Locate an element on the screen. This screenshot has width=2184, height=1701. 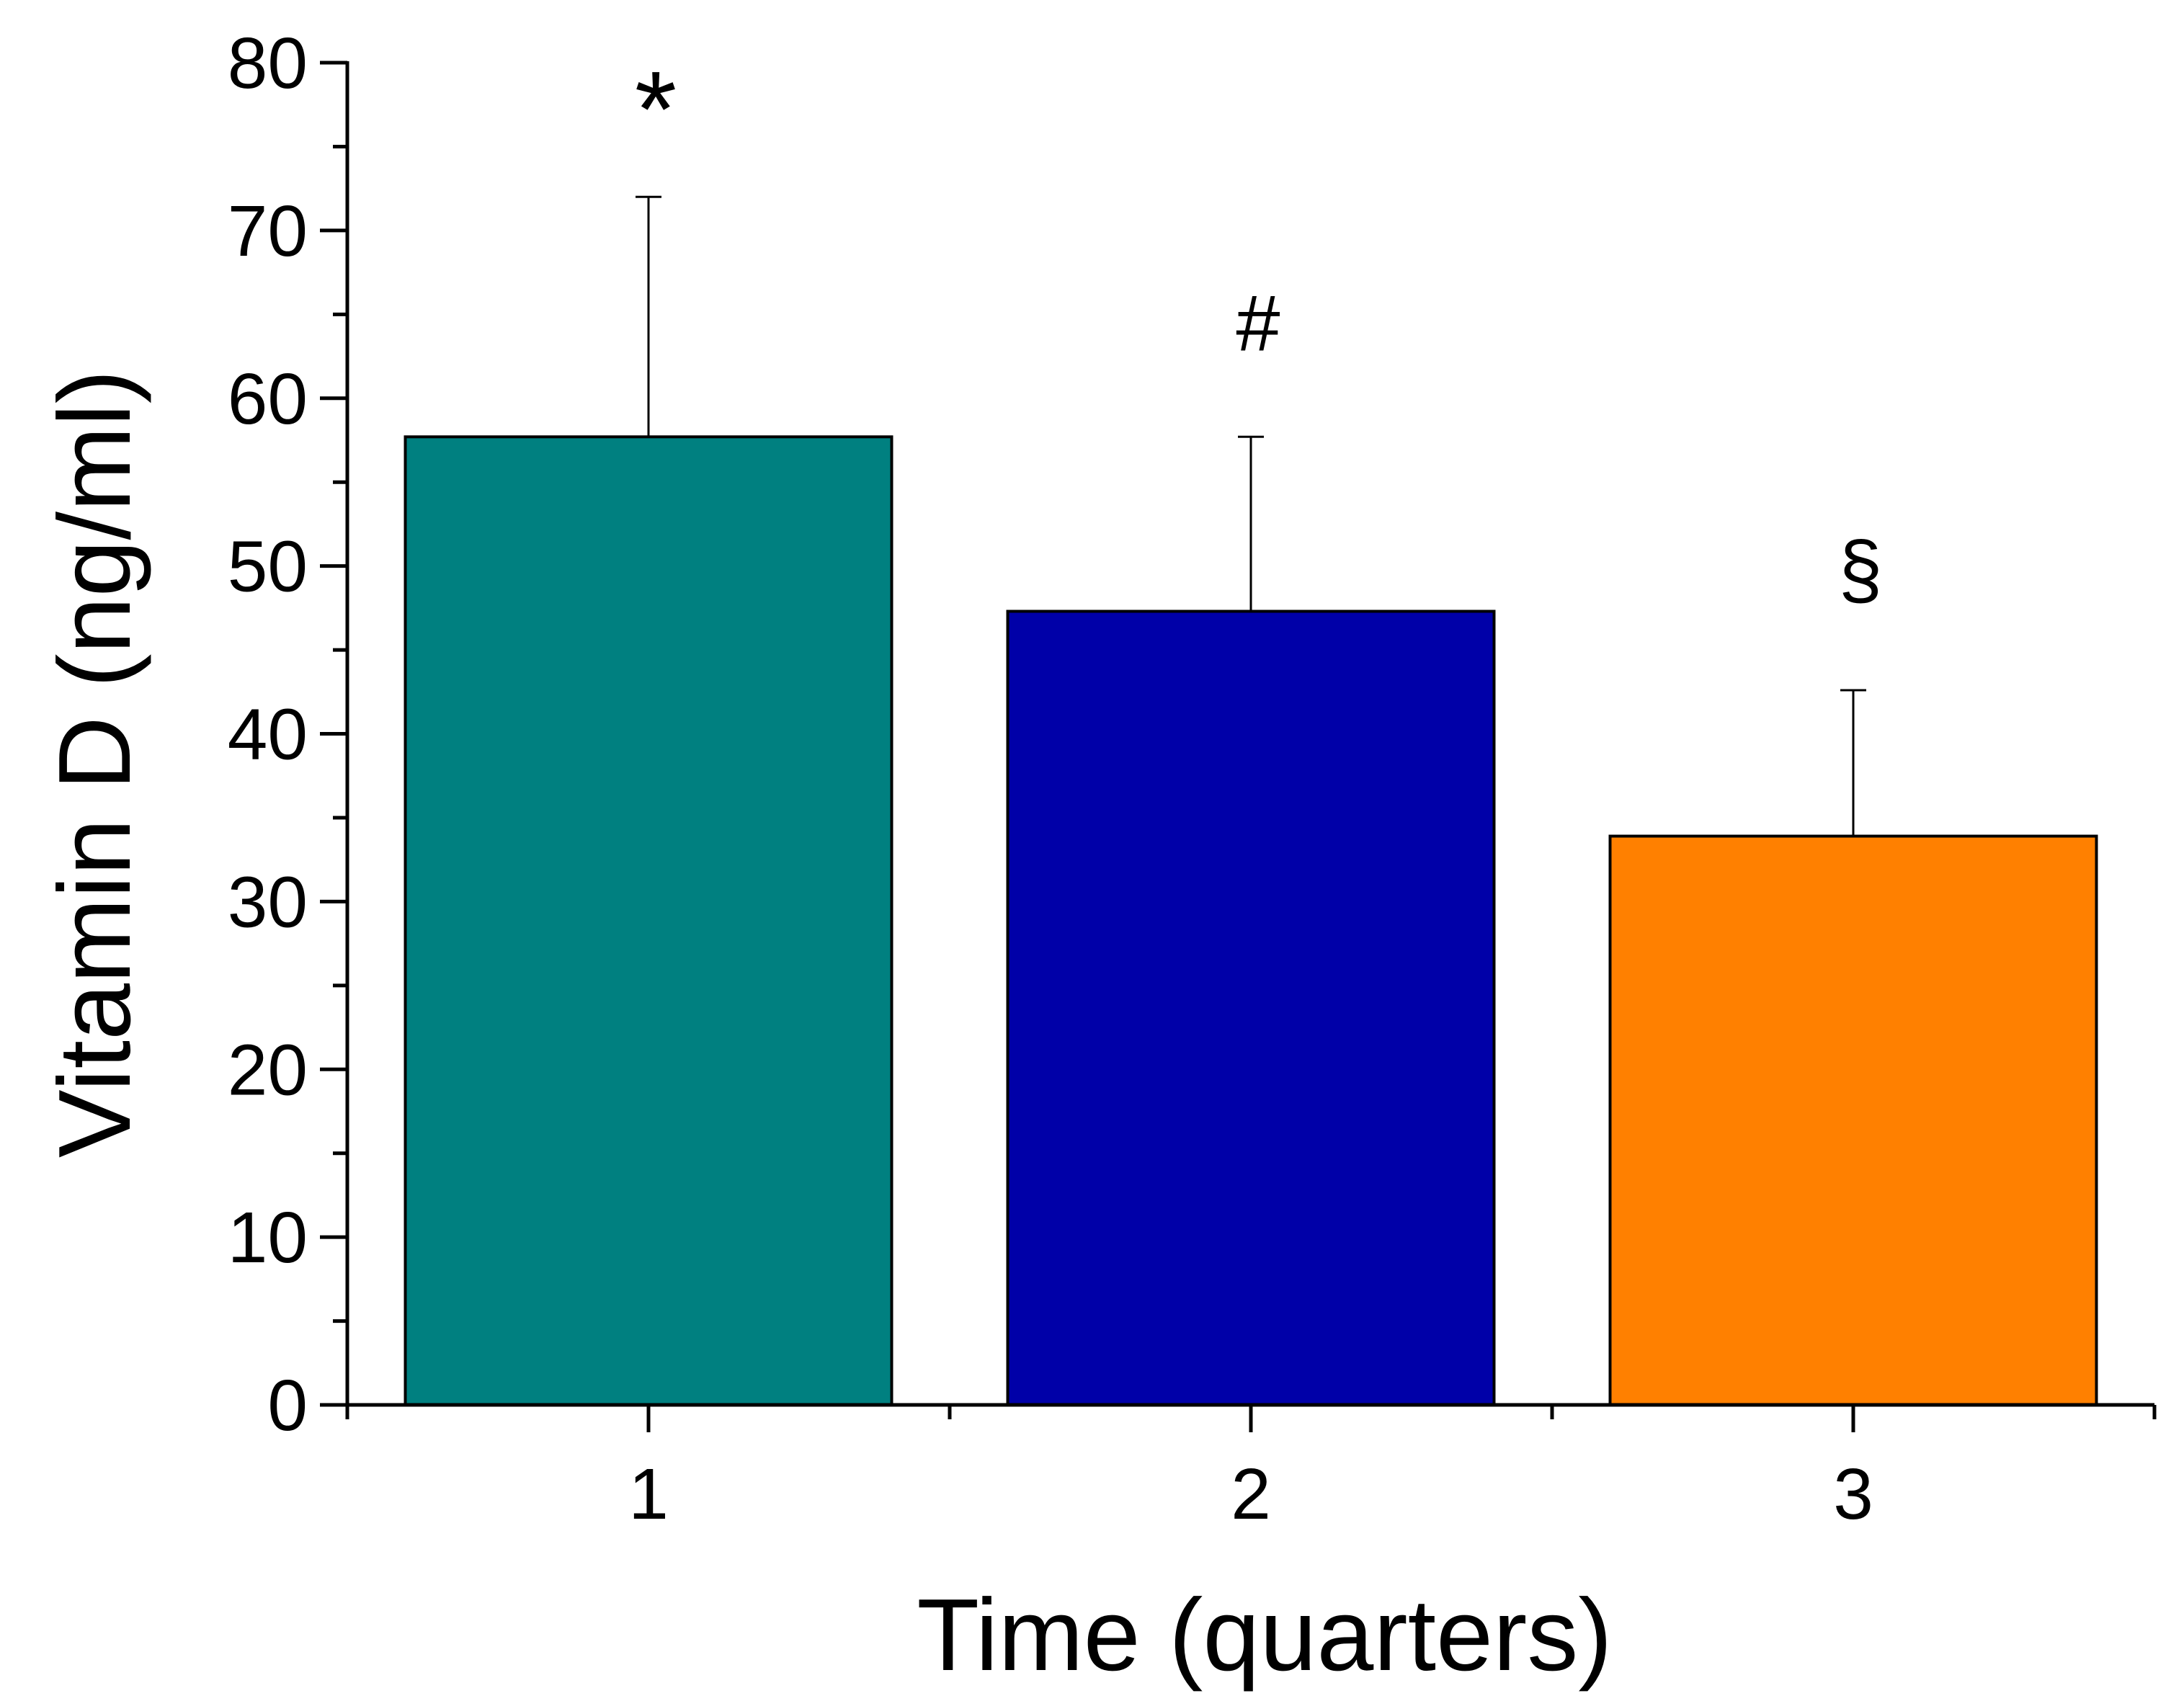
y-tick-label: 60 is located at coordinates (268, 399).